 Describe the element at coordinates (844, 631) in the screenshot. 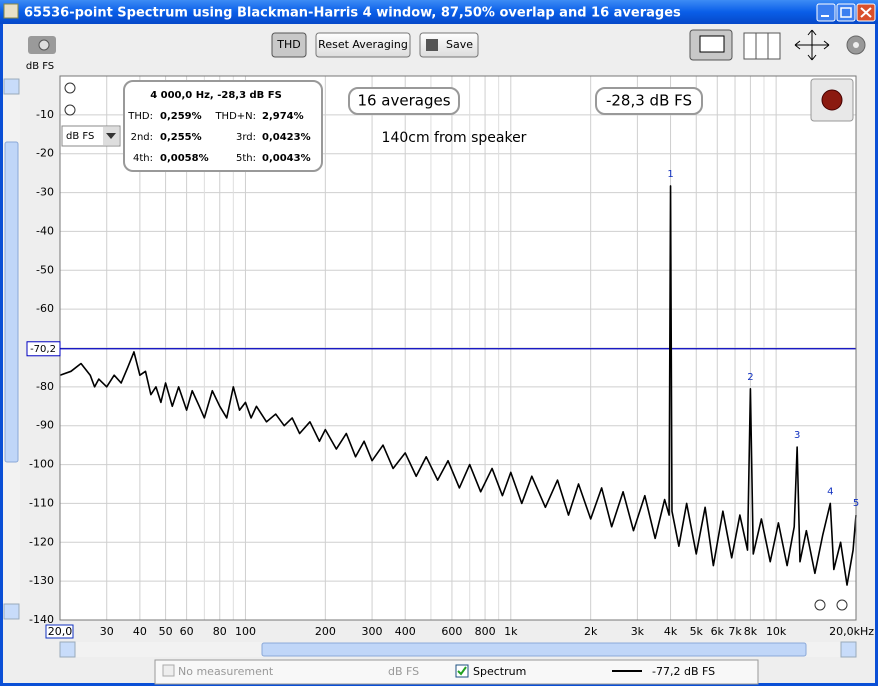

I see `x-tick-label: 20,0k` at that location.